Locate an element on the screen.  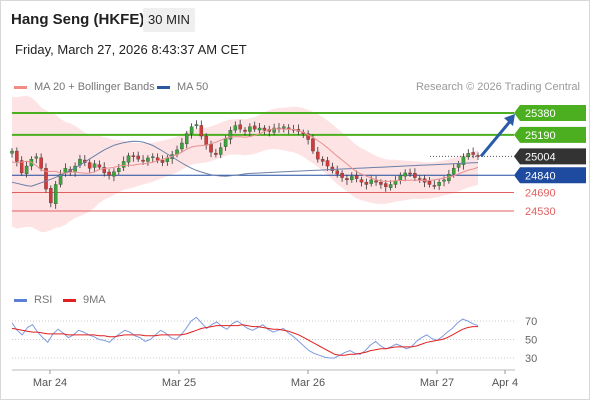
level-label-25380: 25380 is located at coordinates (540, 114).